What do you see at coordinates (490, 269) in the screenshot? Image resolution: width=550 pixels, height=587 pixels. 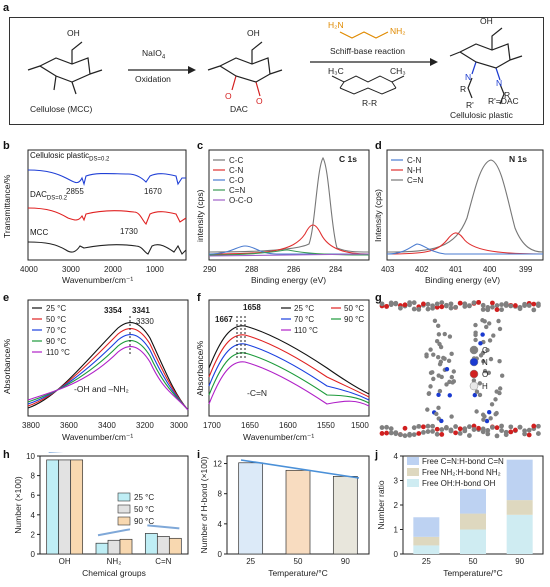 I see `d-xtick-3: 400` at bounding box center [490, 269].